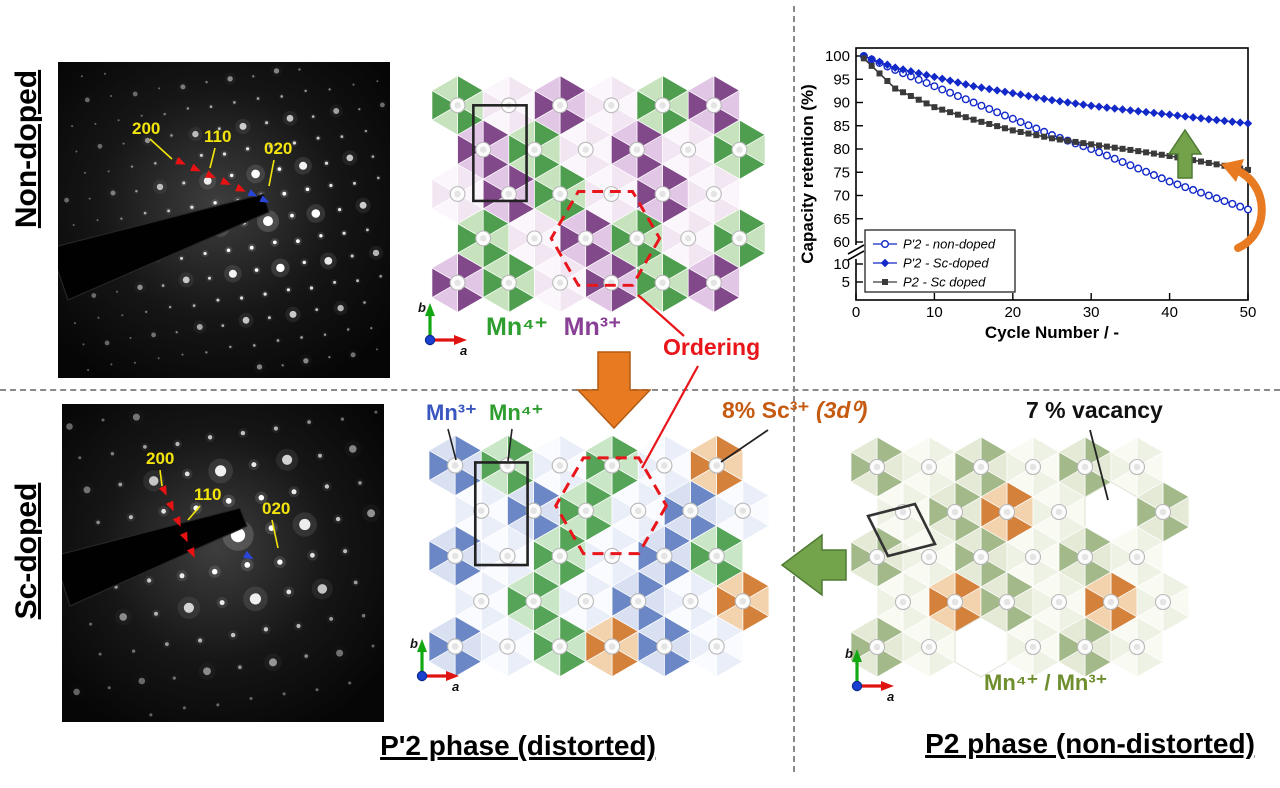  What do you see at coordinates (794, 389) in the screenshot?
I see `quadrant-divider-vertical` at bounding box center [794, 389].